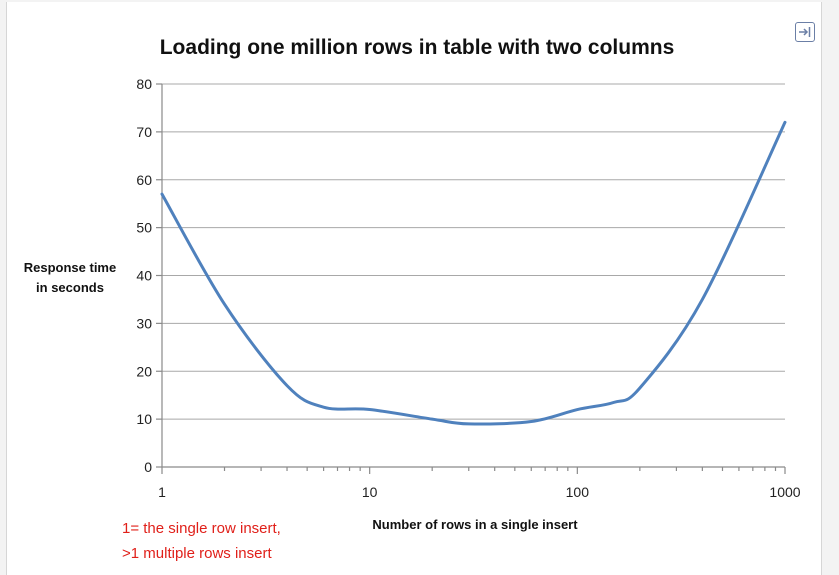 Image resolution: width=839 pixels, height=575 pixels. Describe the element at coordinates (144, 180) in the screenshot. I see `y-tick-label-60: 60` at that location.